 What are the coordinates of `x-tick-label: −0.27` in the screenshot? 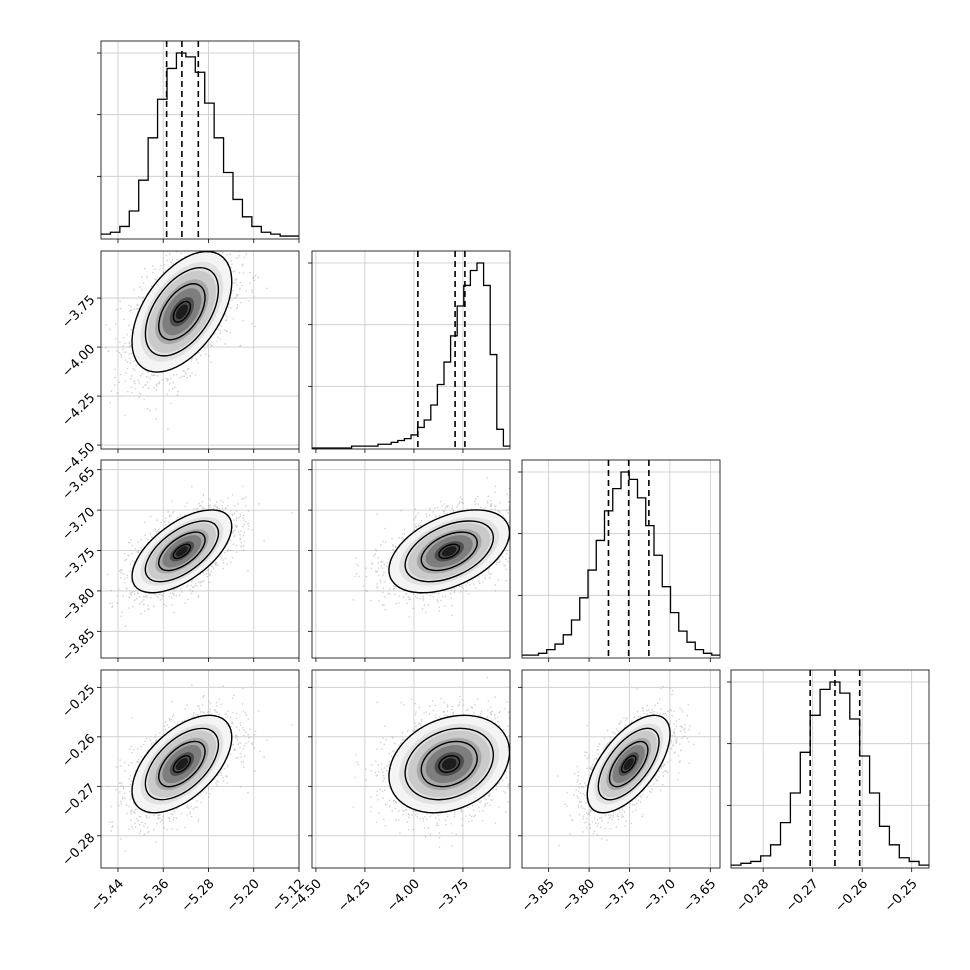 It's located at (802, 895).